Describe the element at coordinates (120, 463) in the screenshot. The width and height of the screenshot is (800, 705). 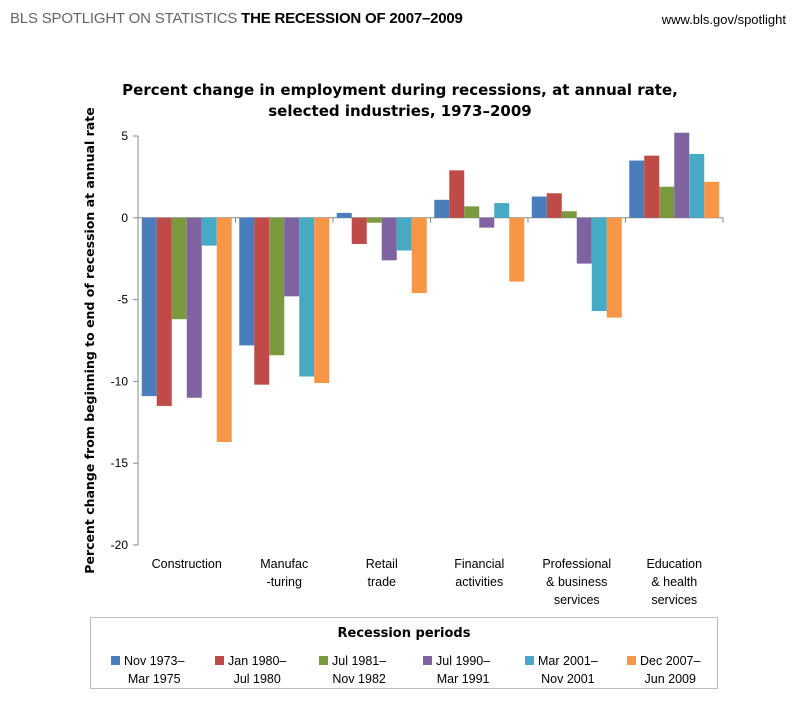
I see `y-tick-label: -15` at that location.